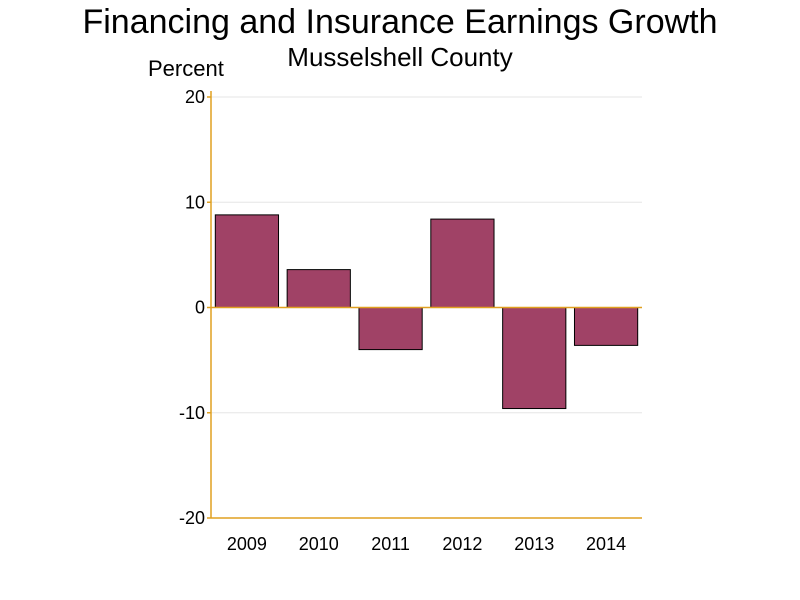 The height and width of the screenshot is (600, 800). Describe the element at coordinates (195, 97) in the screenshot. I see `y-tick-label: 20` at that location.